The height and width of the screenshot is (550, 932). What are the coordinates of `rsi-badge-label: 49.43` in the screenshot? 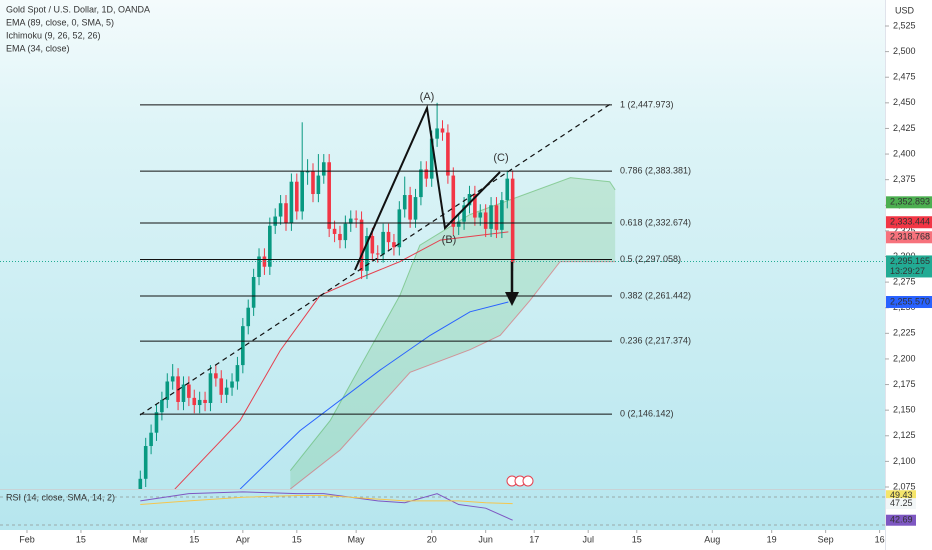 It's located at (901, 495).